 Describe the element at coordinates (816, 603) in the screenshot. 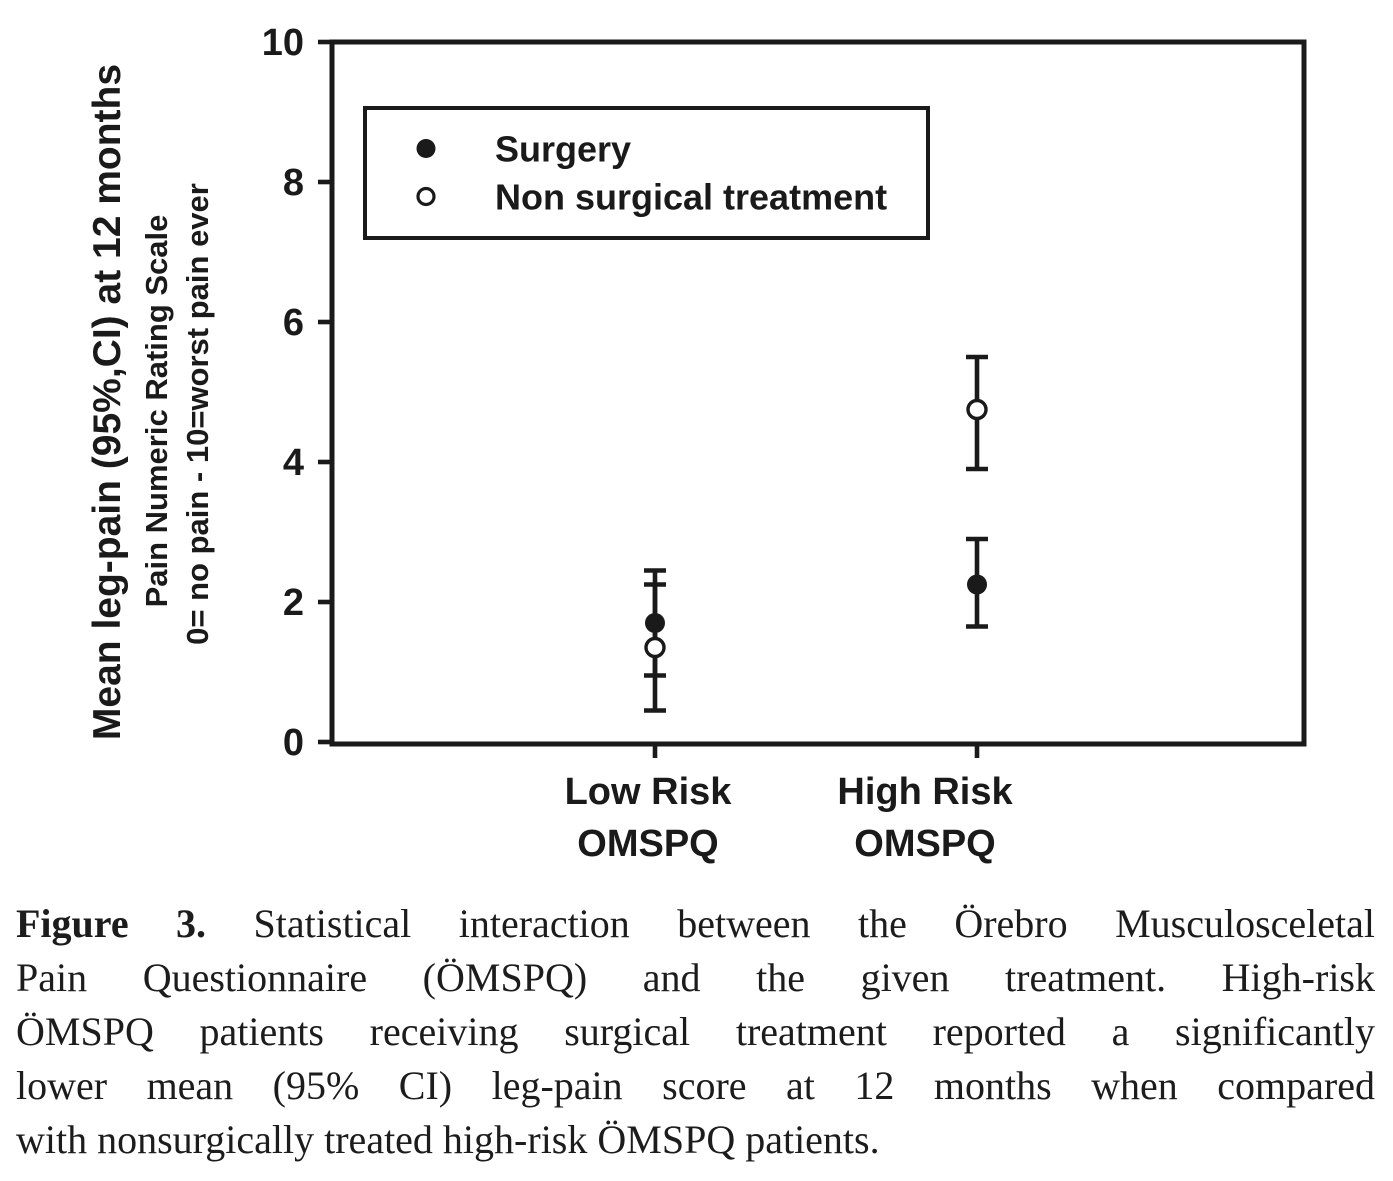

I see `series-surgery-markers` at that location.